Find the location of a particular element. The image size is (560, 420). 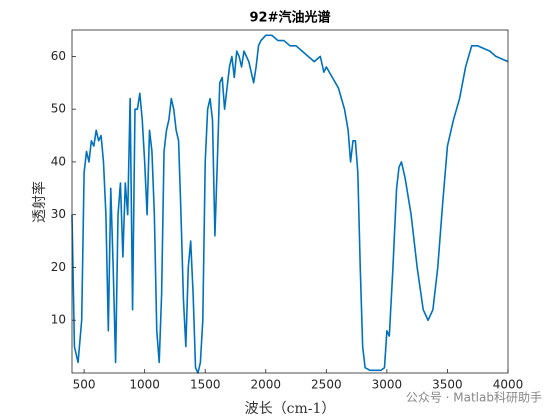

y-tick-label: 30 is located at coordinates (58, 214).